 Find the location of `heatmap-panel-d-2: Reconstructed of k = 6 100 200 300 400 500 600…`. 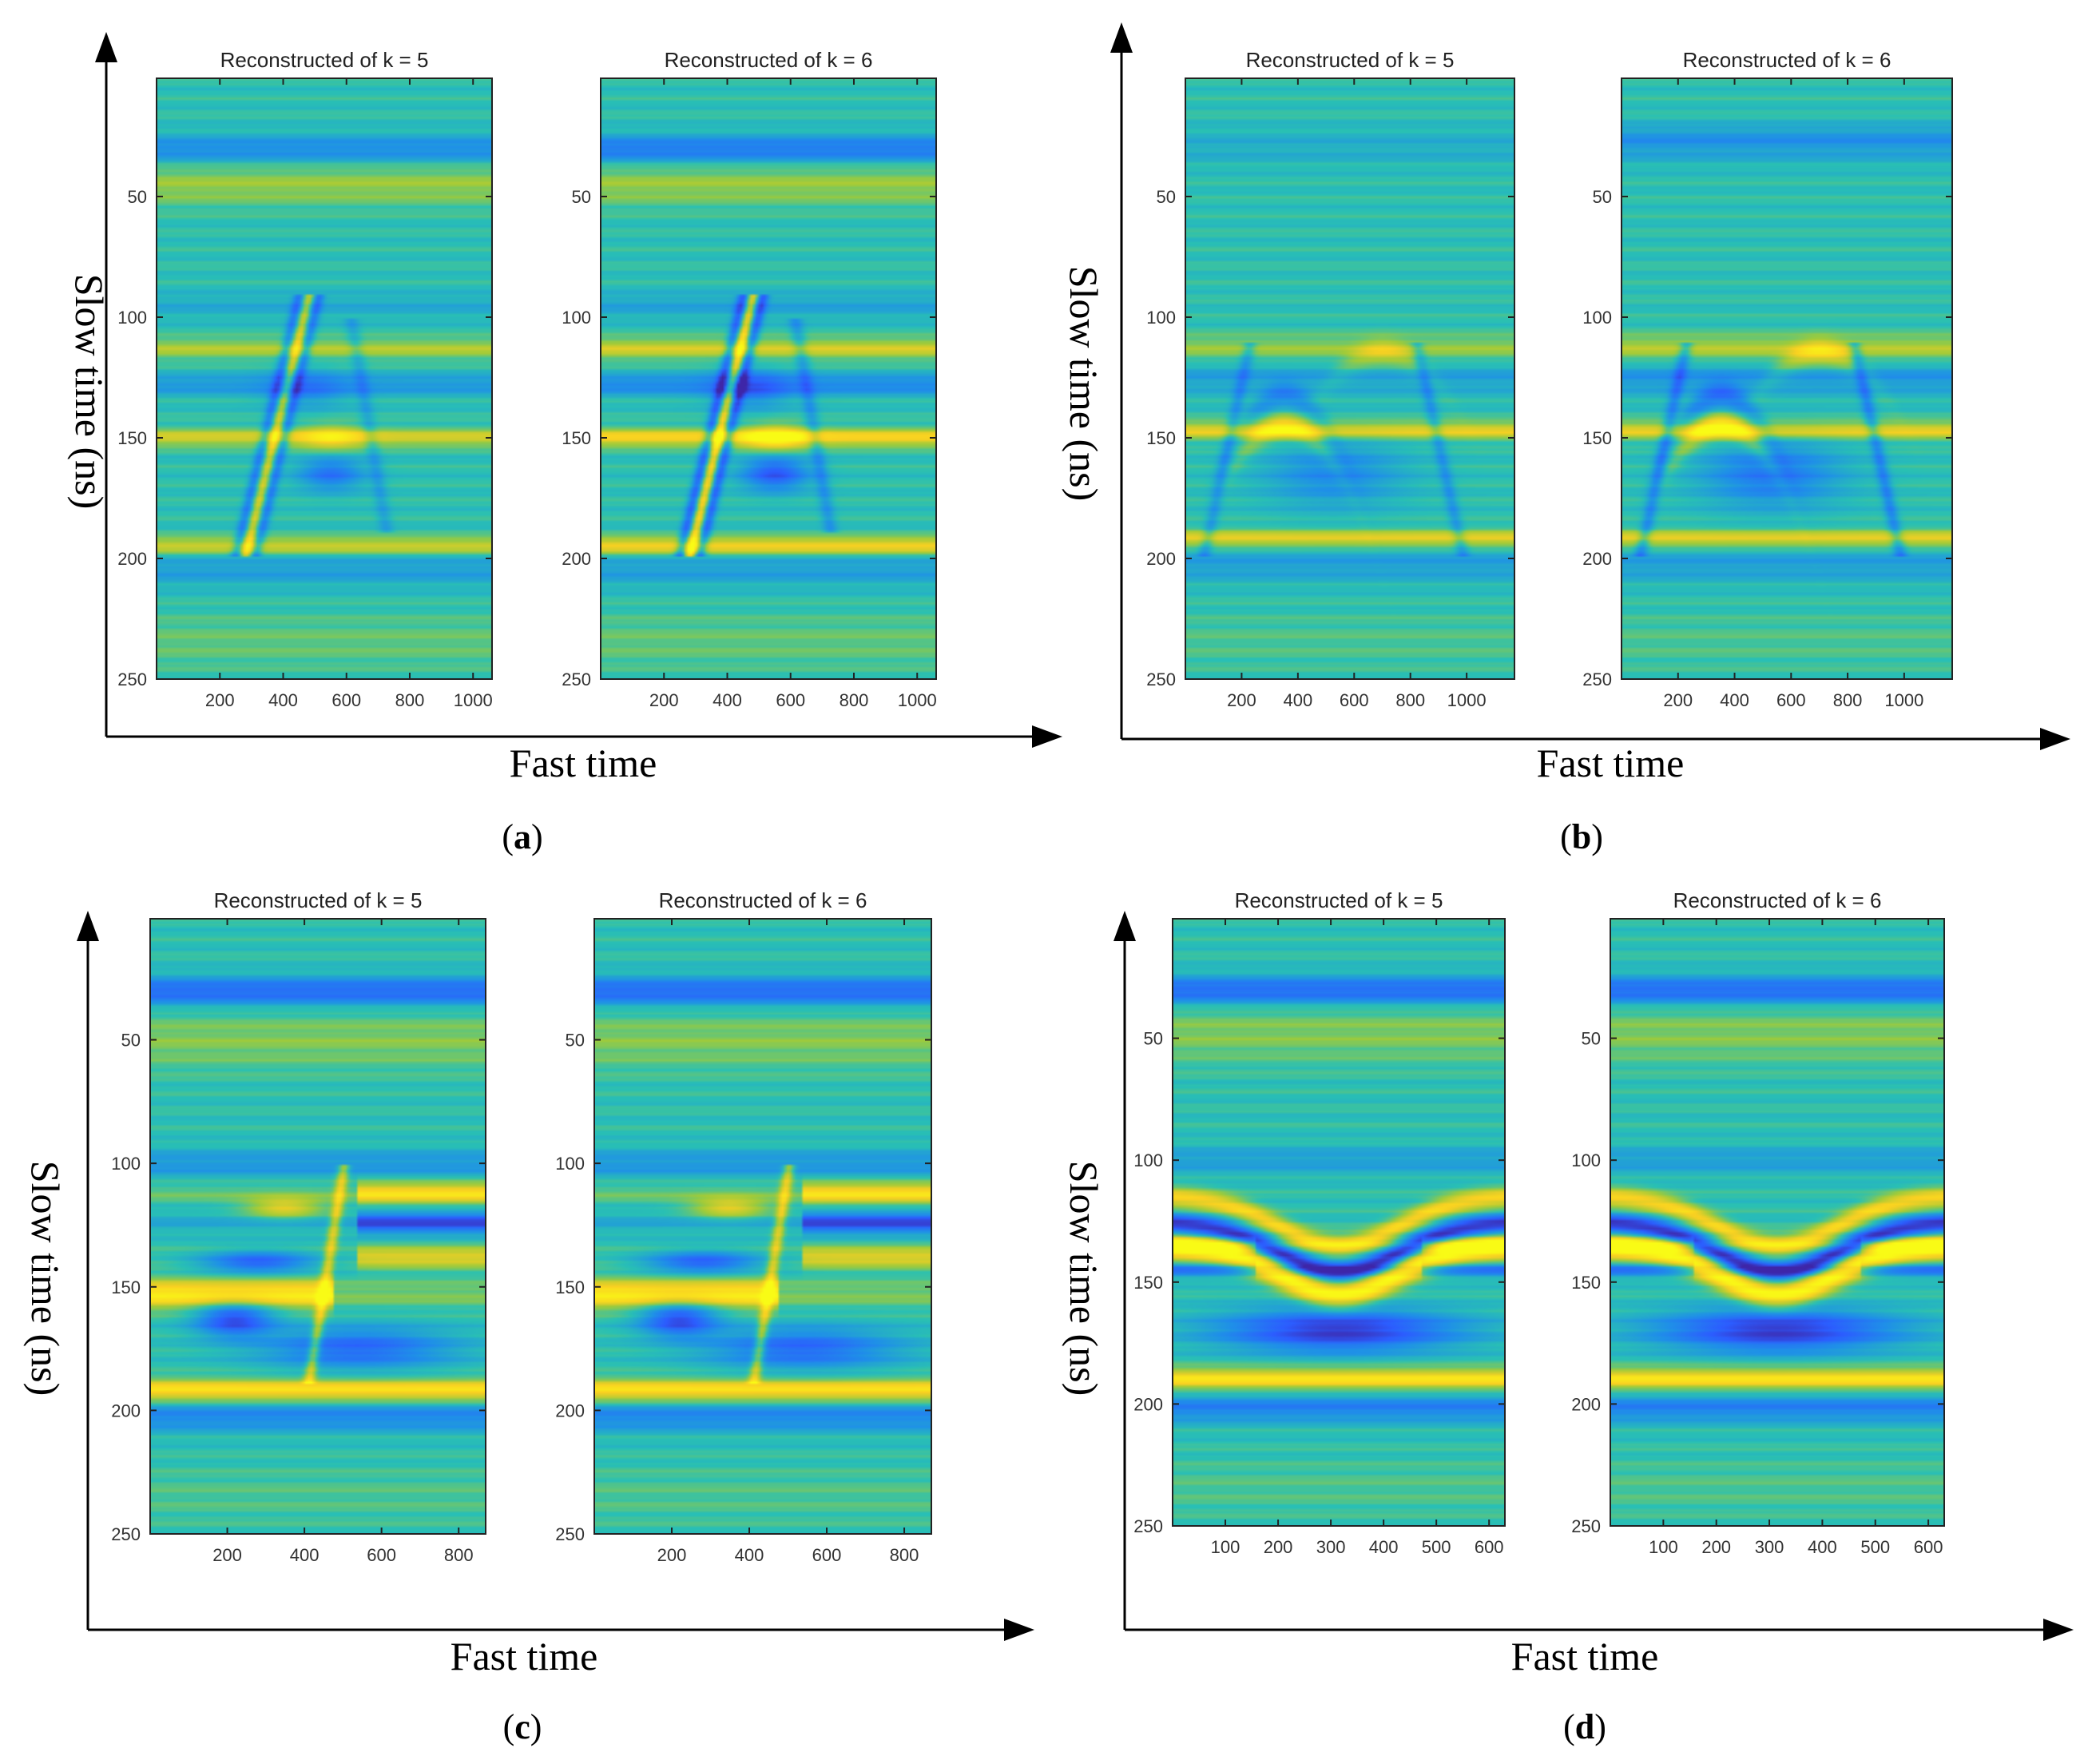

heatmap-panel-d-2: Reconstructed of k = 6 100 200 300 400 500 600… is located at coordinates (1758, 1223).